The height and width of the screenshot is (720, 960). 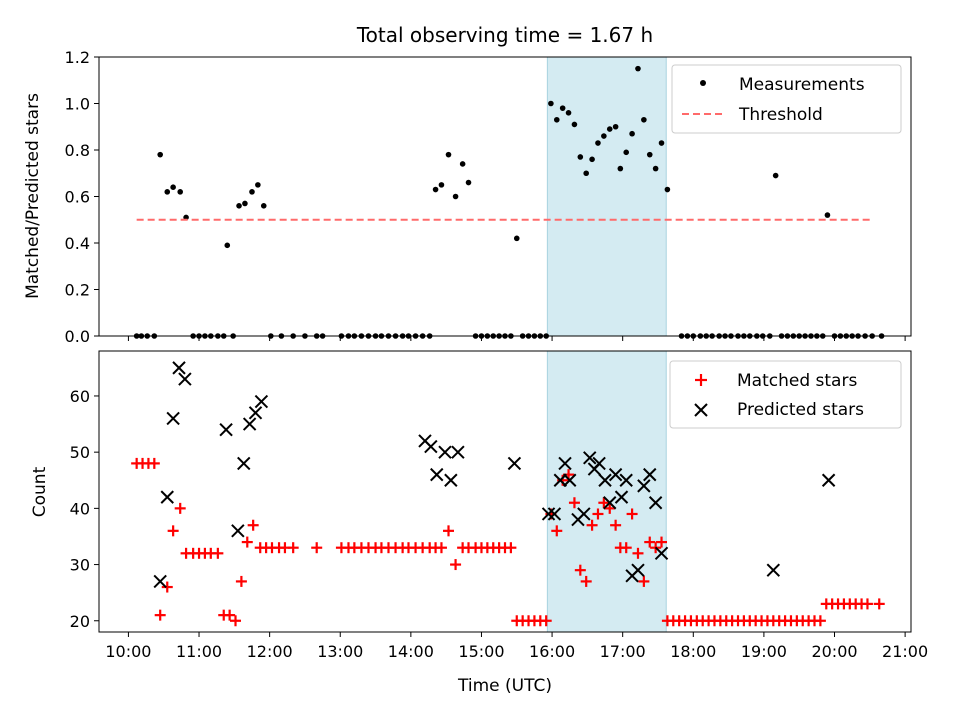 I want to click on x-tick-label: 13:00, so click(x=340, y=651).